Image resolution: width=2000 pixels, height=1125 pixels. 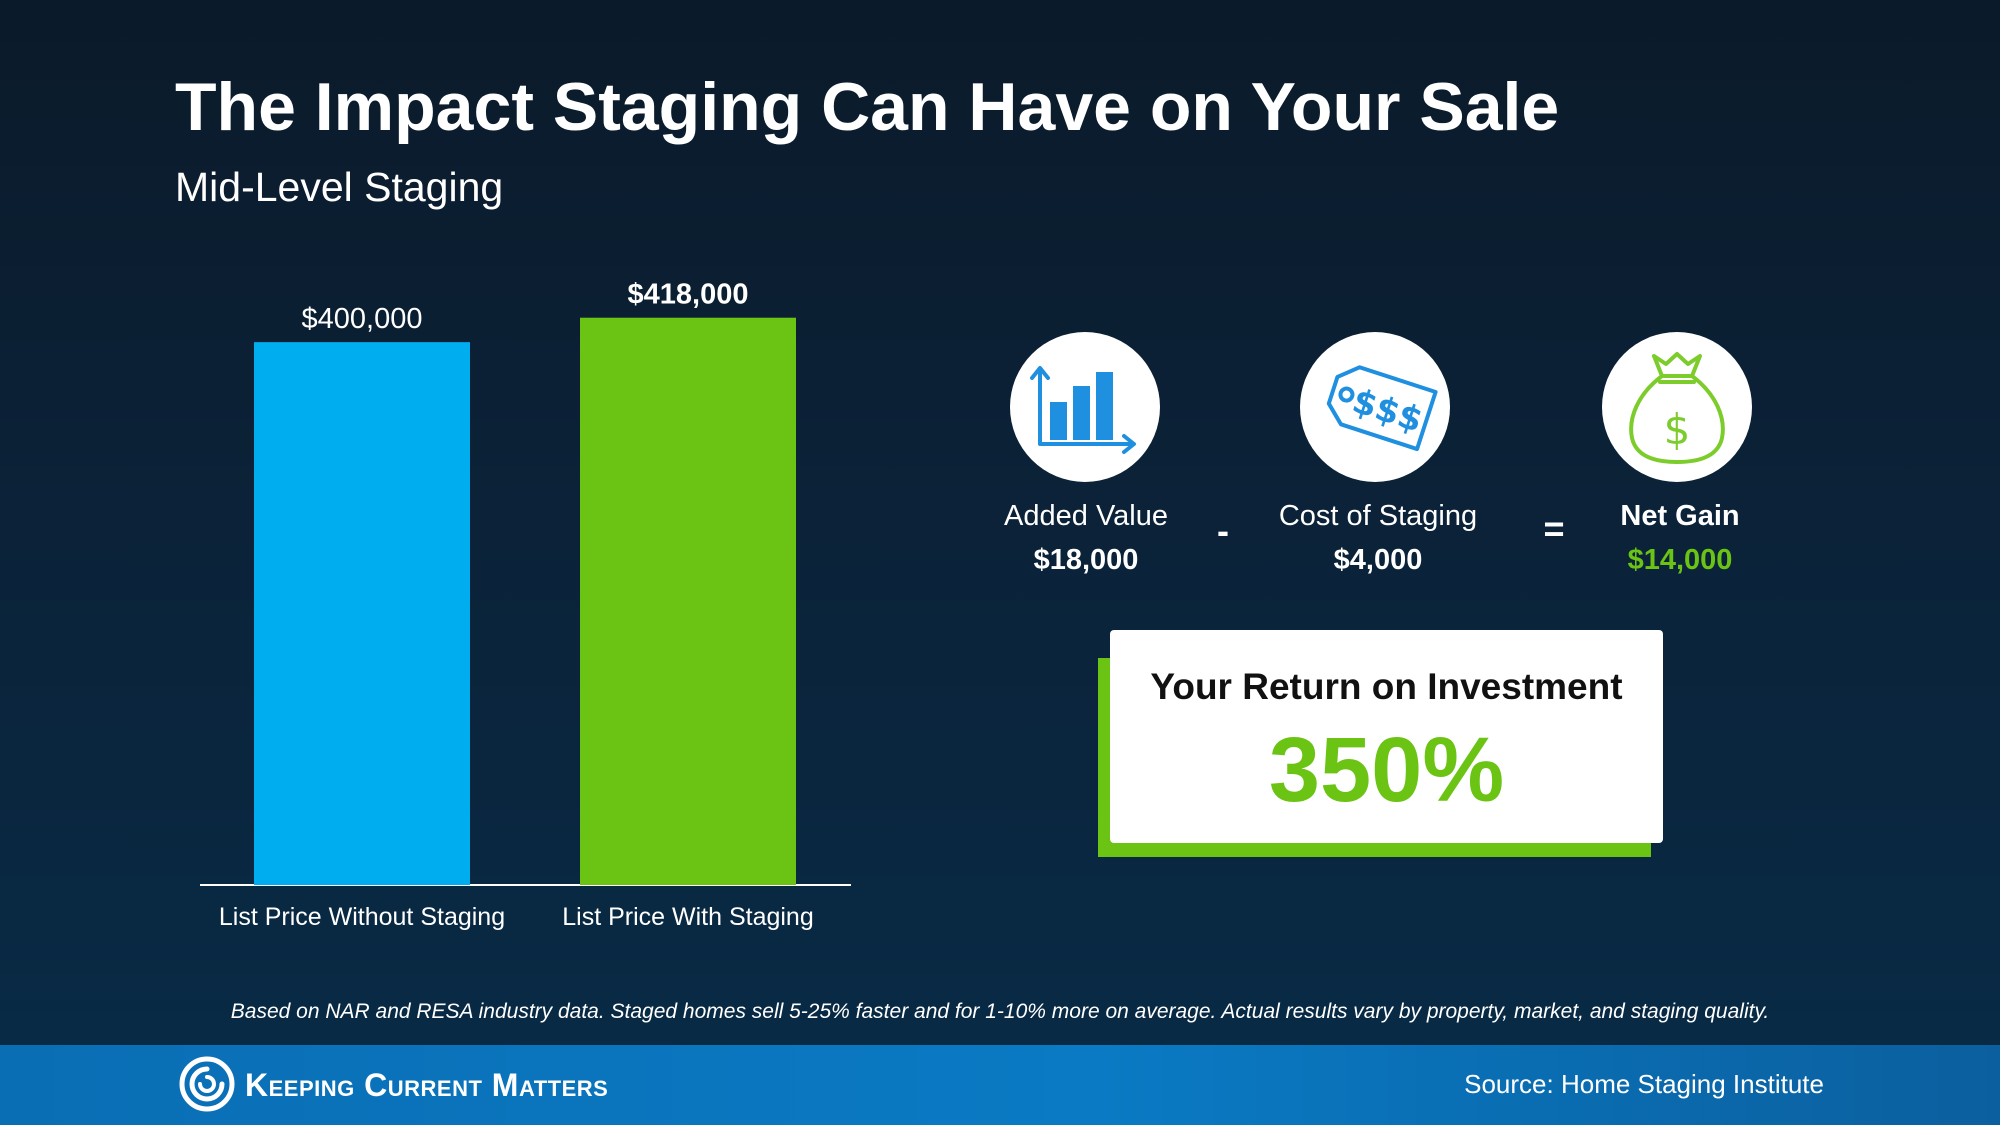 I want to click on added-value-amount: $18,000, so click(x=1086, y=560).